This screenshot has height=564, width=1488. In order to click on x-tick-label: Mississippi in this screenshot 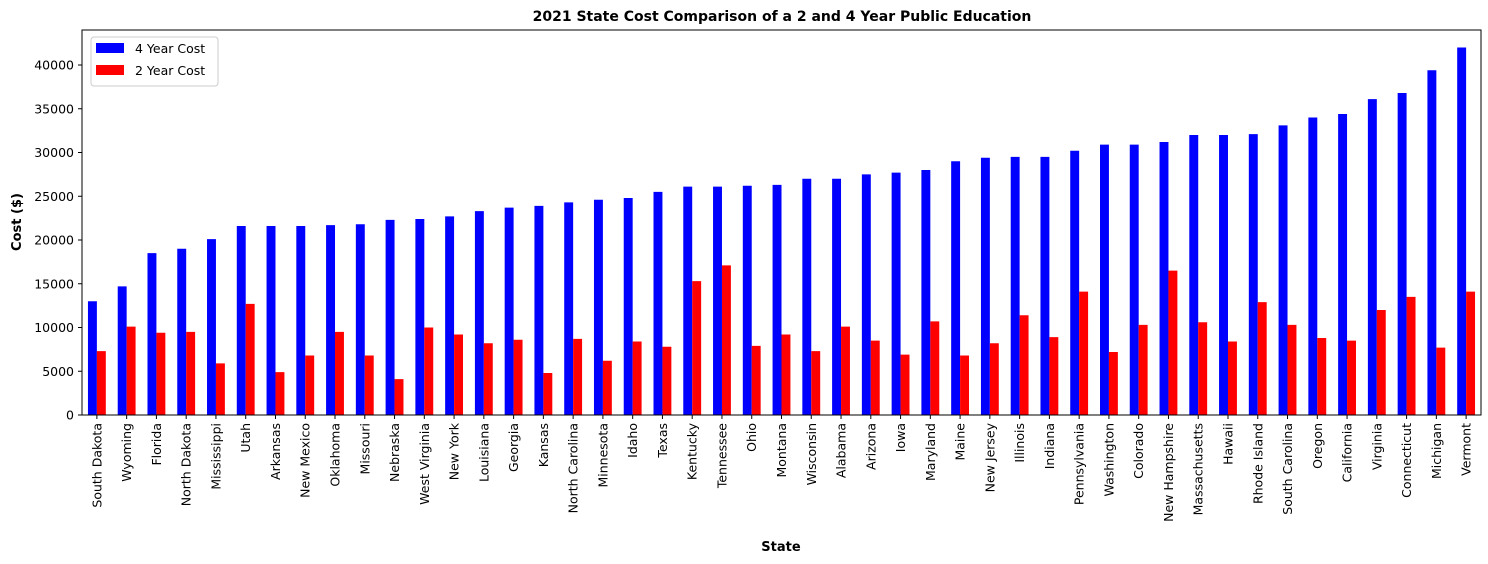, I will do `click(215, 456)`.